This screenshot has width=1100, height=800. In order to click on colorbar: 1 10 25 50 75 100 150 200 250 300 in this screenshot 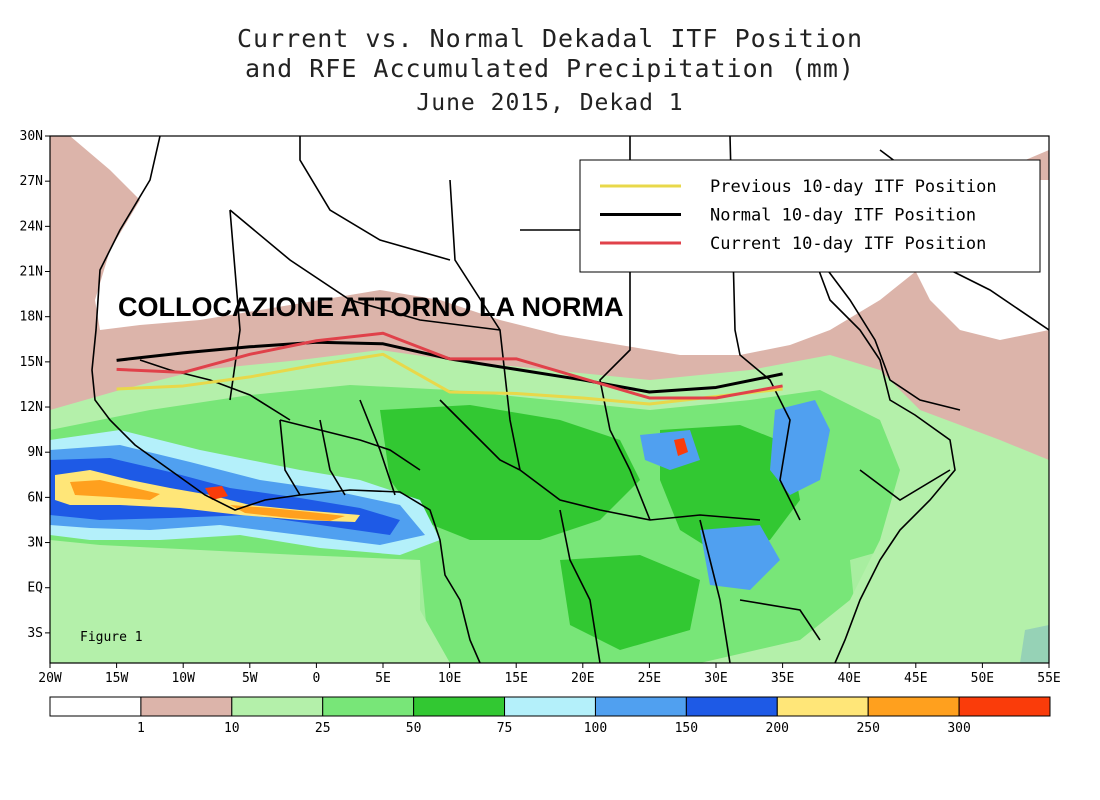, I will do `click(550, 716)`.